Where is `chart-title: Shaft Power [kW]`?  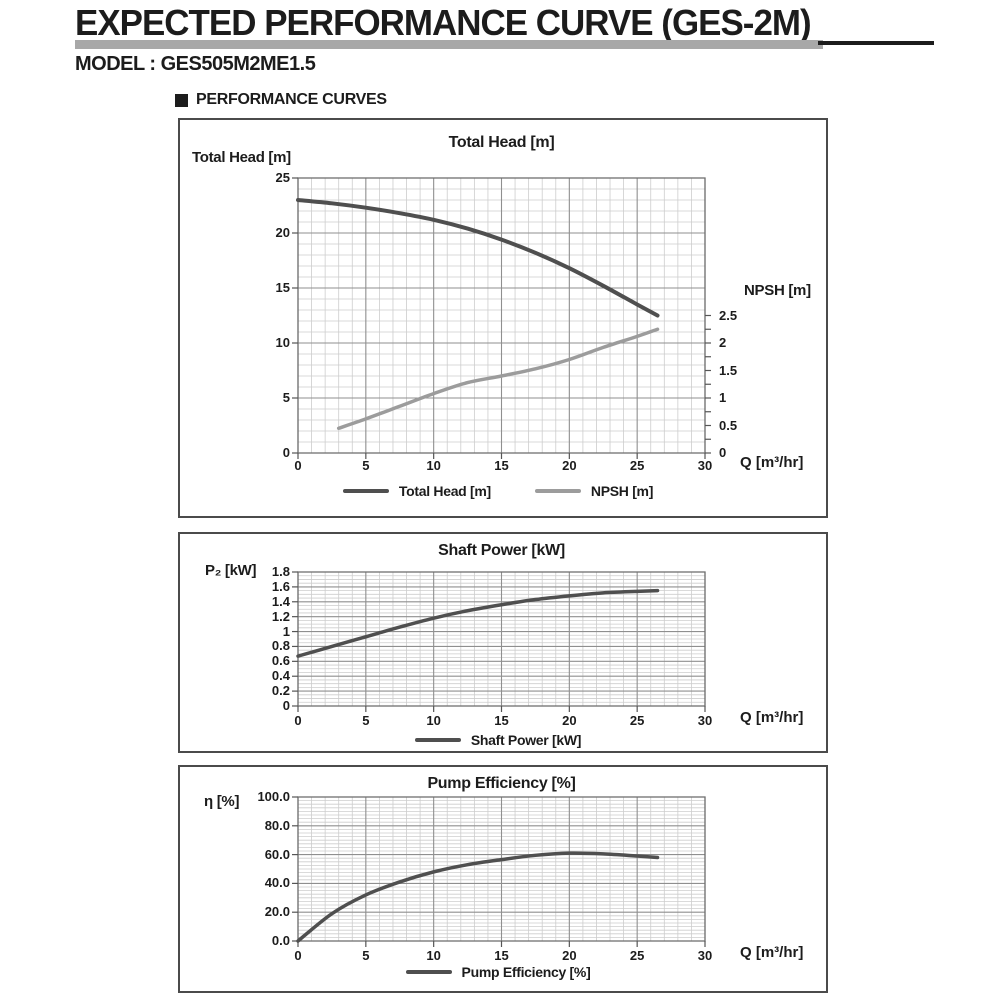 chart-title: Shaft Power [kW] is located at coordinates (501, 550).